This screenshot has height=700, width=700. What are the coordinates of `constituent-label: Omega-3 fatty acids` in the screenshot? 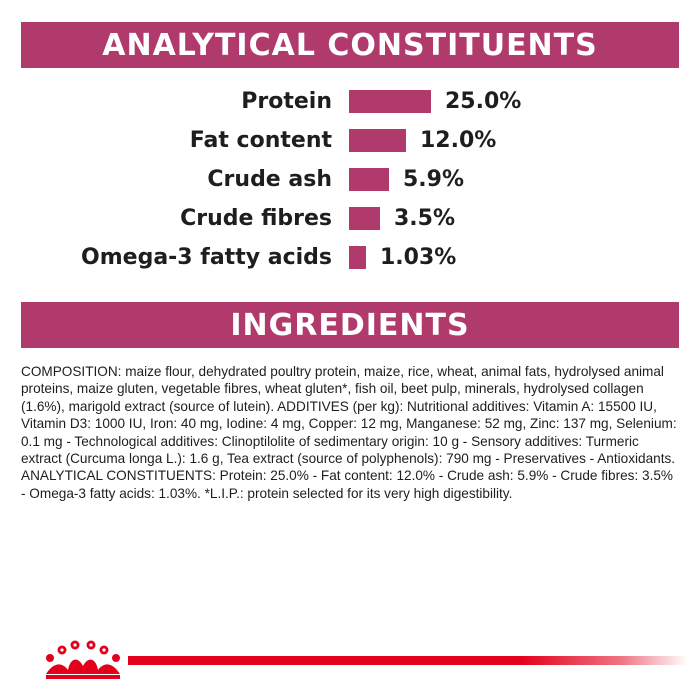 It's located at (206, 257).